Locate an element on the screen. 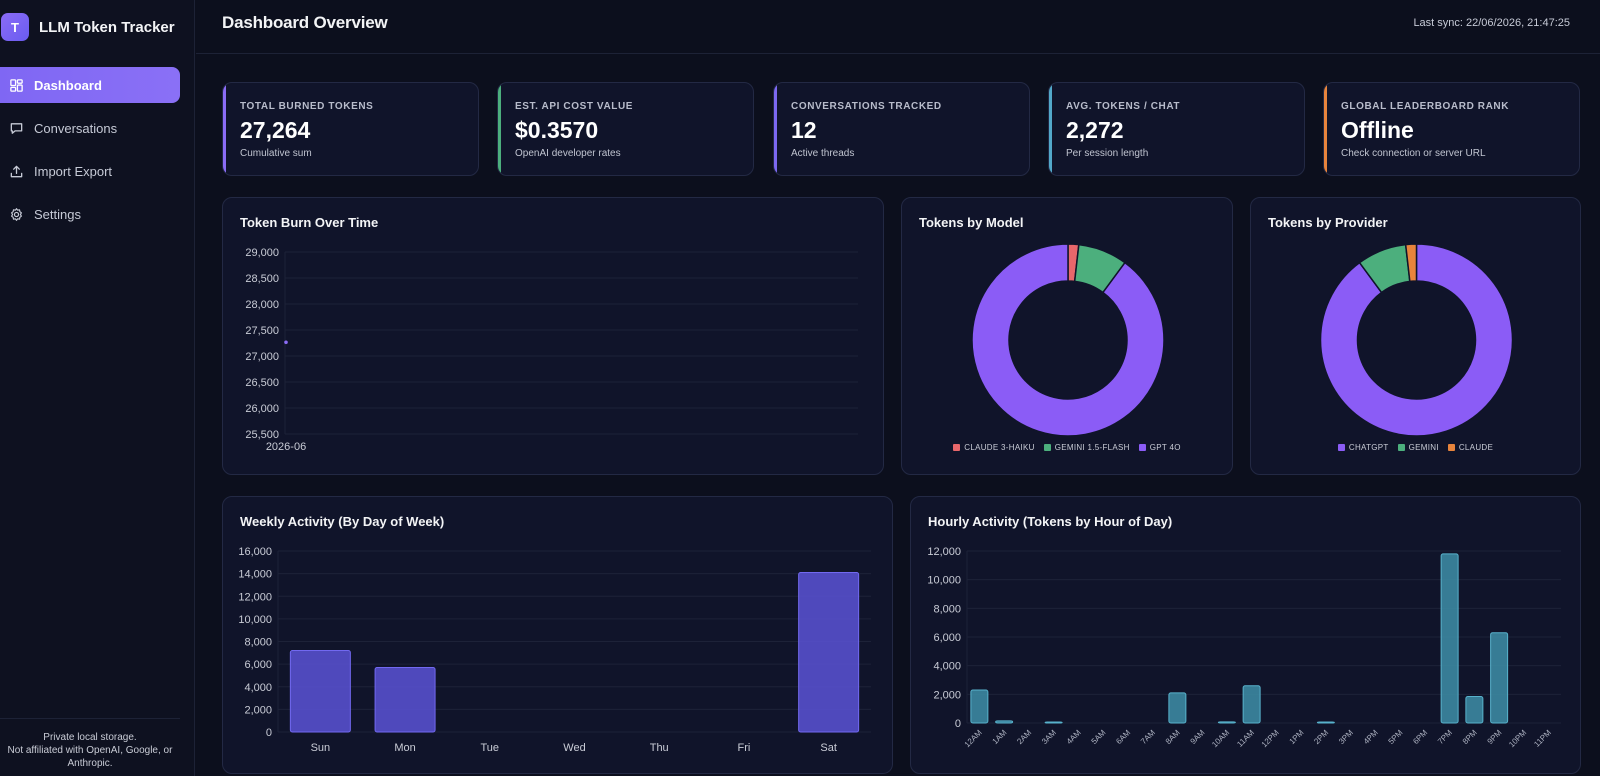 The width and height of the screenshot is (1600, 776). sidebar-item-dashboard: Dashboard is located at coordinates (90, 85).